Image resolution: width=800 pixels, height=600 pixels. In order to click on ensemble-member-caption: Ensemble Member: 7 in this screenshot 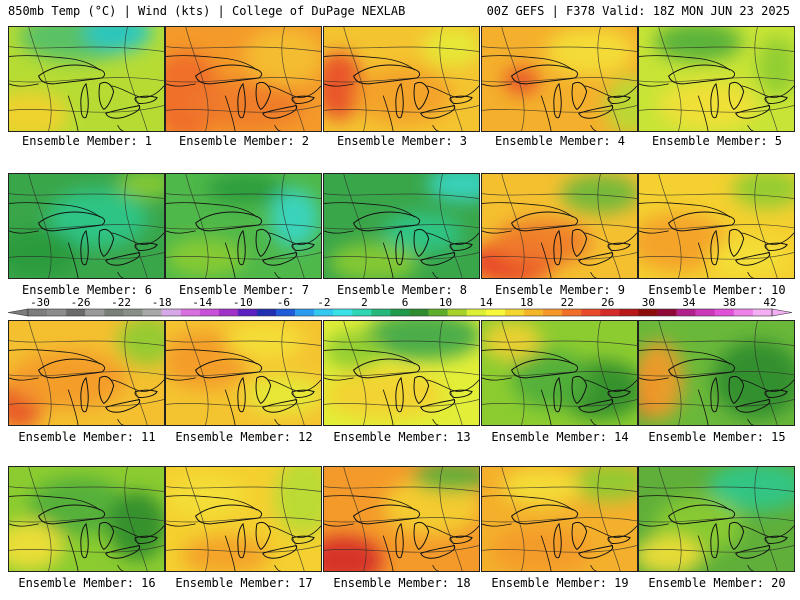, I will do `click(244, 290)`.